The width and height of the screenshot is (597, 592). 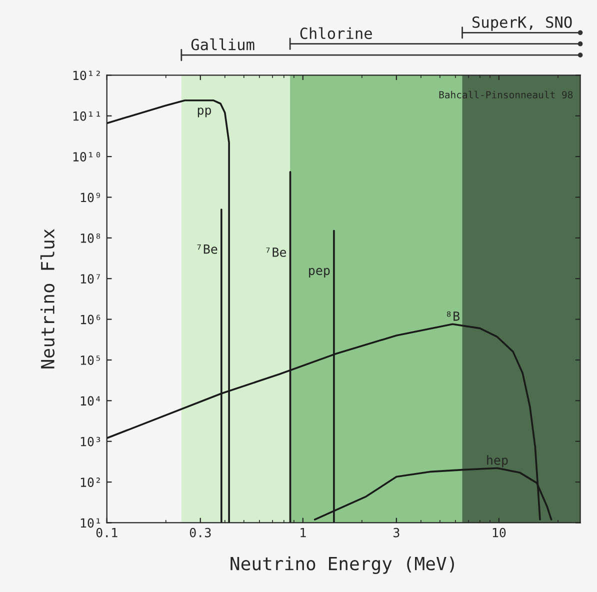 I want to click on y-tick-label: 10⁴, so click(x=90, y=401).